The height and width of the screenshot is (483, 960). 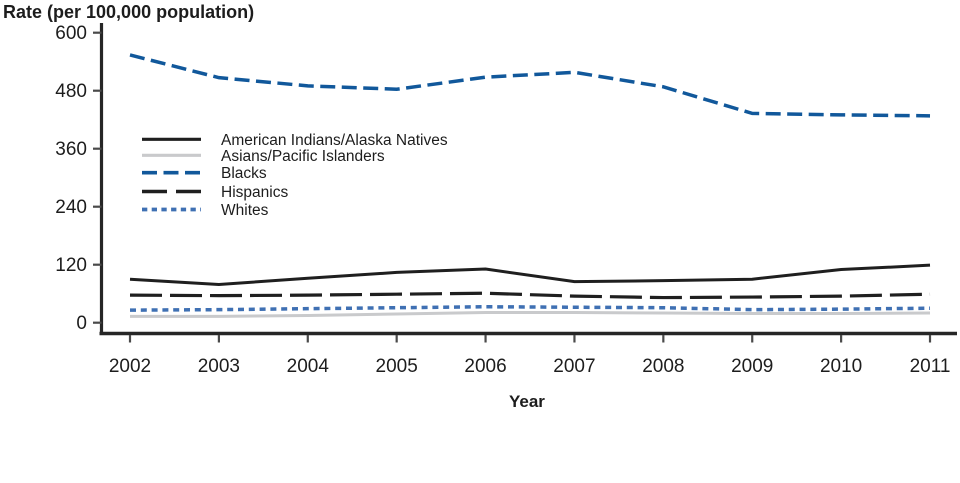 I want to click on x-tick-label: 2006, so click(x=485, y=366).